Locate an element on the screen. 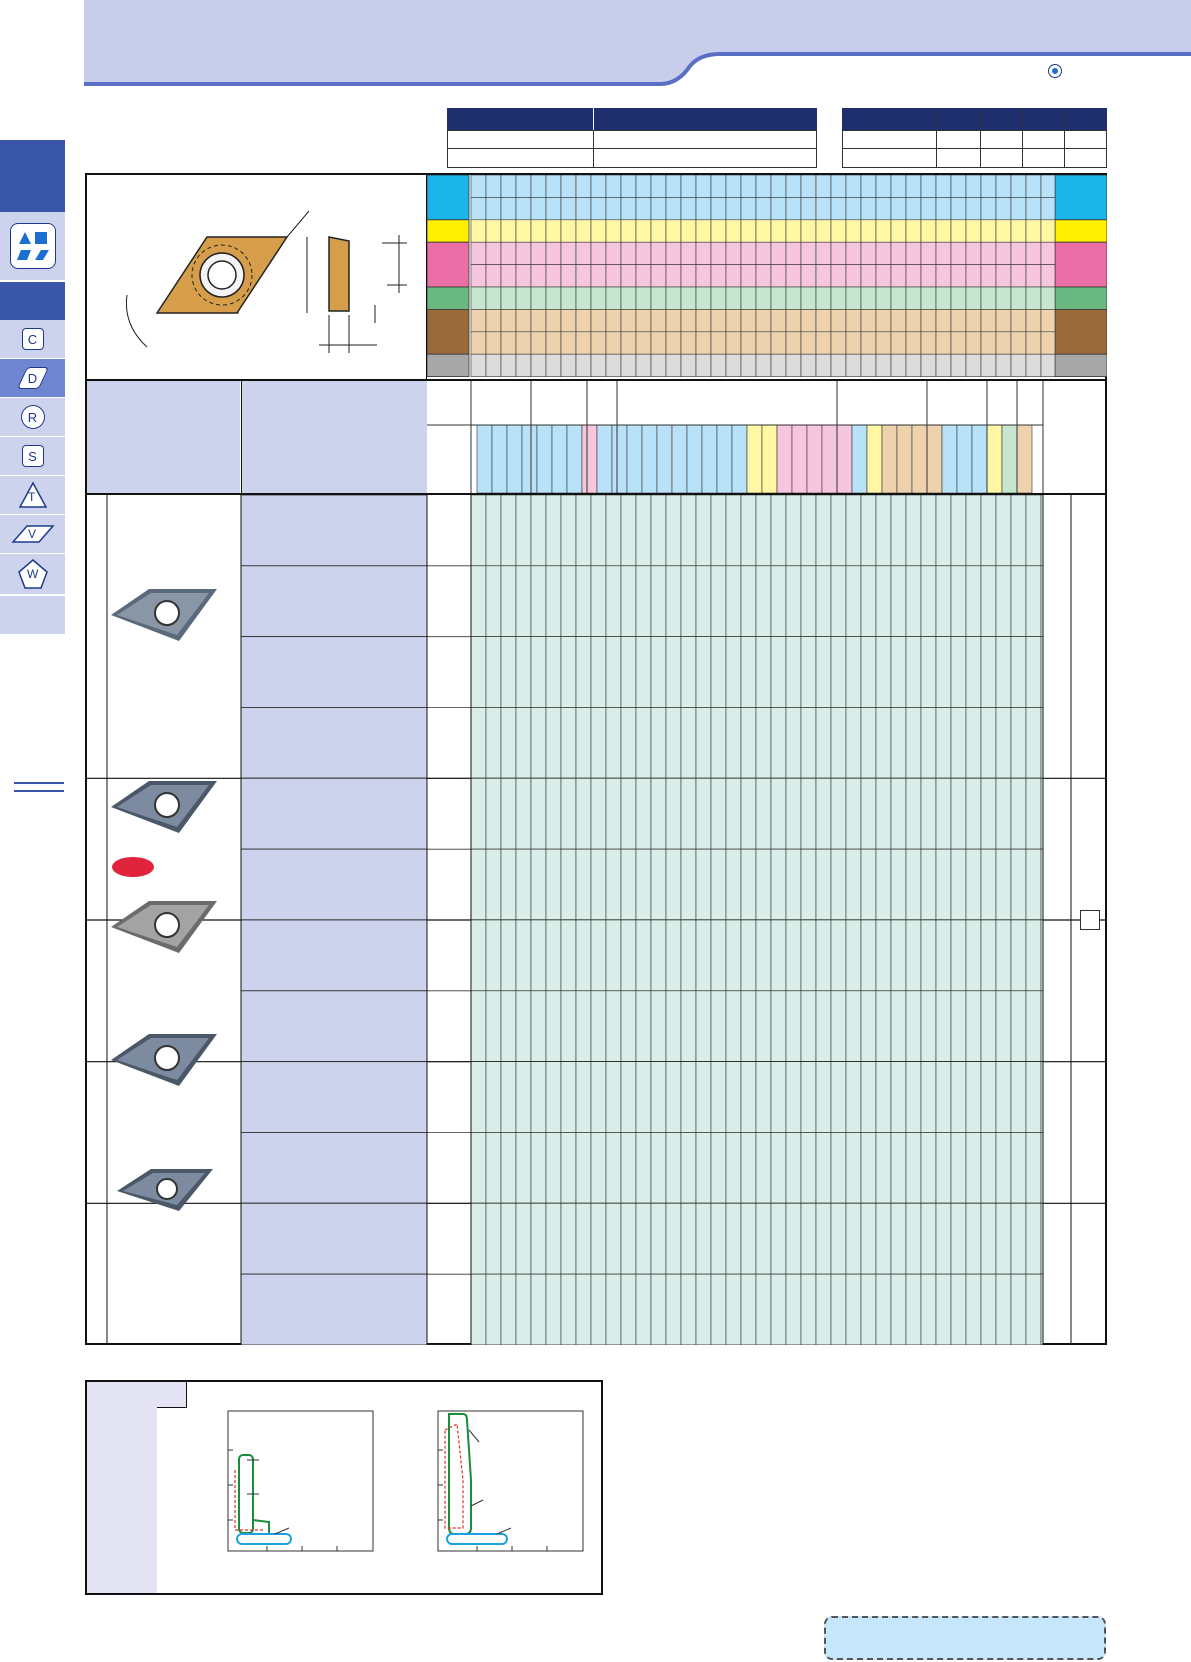 This screenshot has width=1191, height=1662. sidebar-item-s: S is located at coordinates (32, 456).